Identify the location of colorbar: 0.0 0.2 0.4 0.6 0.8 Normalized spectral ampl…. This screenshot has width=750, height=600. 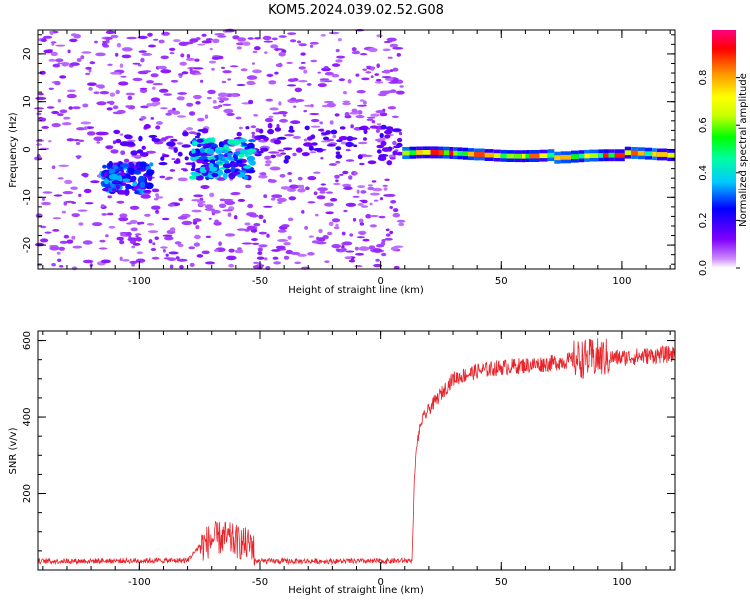
(723, 153).